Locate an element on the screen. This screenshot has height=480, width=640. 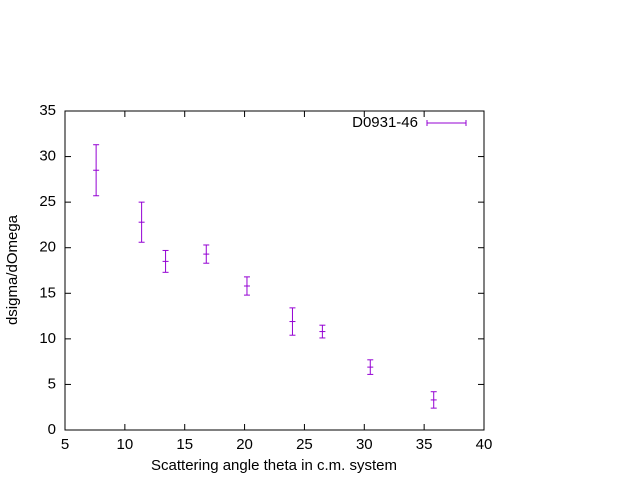
x-tick-label: 20 is located at coordinates (244, 444).